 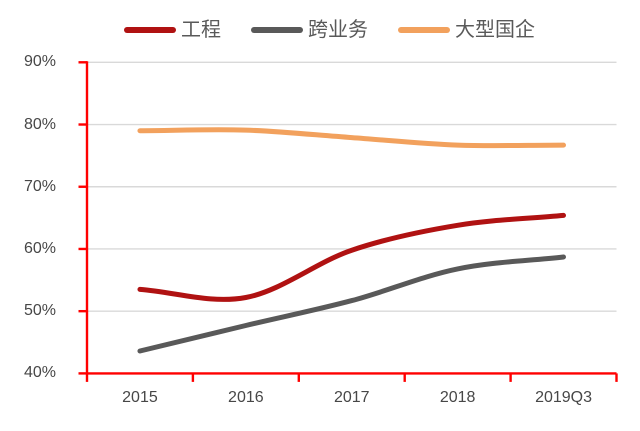 I want to click on x-axis-label: 2017, so click(x=351, y=397).